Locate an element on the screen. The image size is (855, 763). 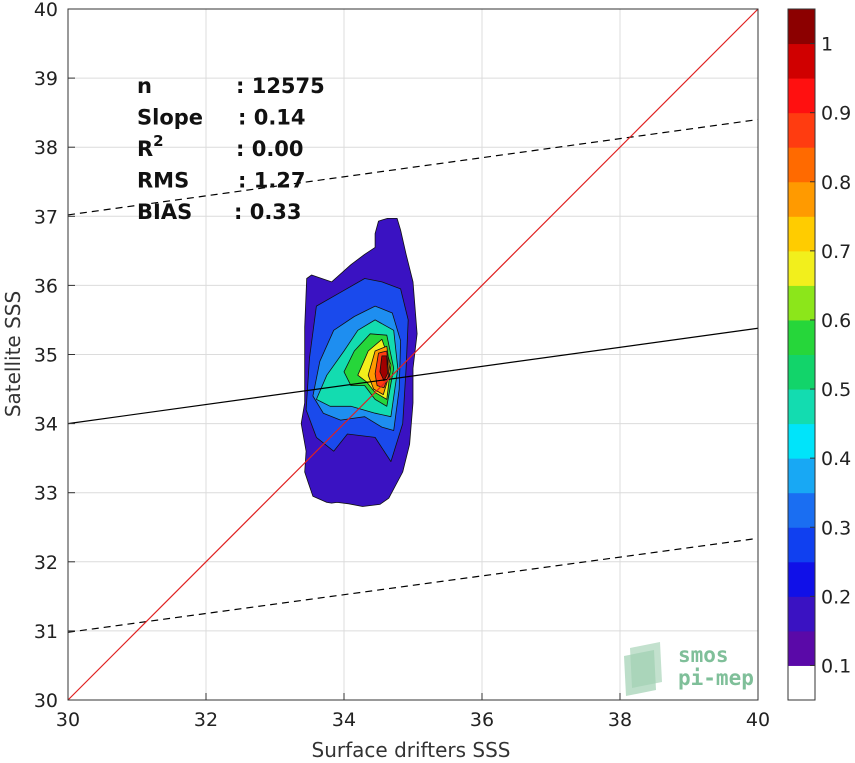
y-tick-label: 34 is located at coordinates (46, 425).